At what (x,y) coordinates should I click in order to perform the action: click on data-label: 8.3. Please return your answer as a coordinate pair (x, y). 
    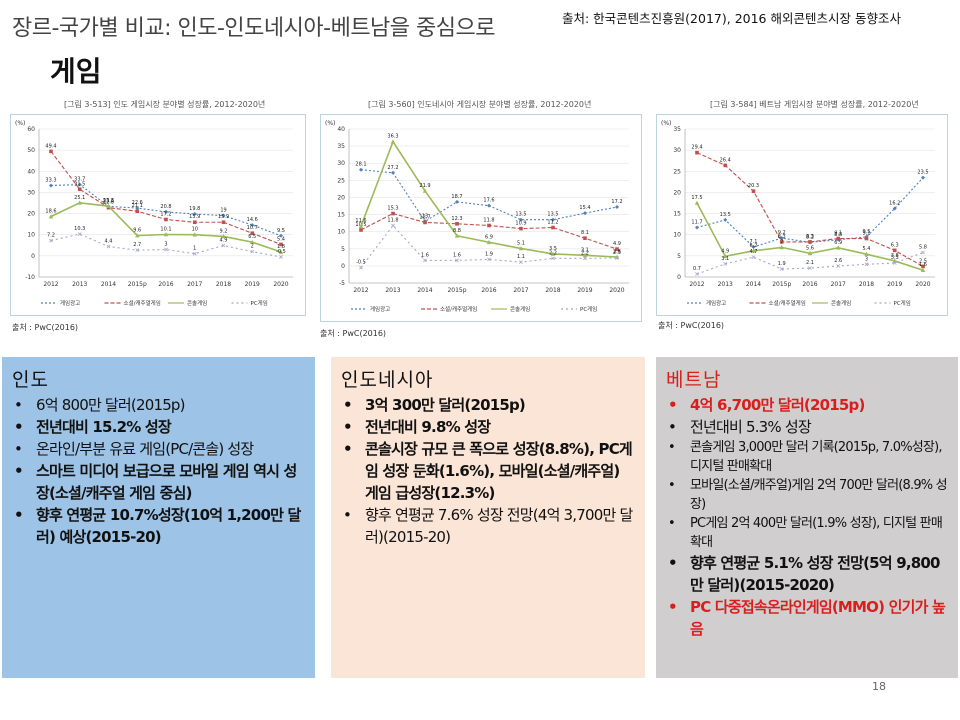
    Looking at the image, I should click on (782, 237).